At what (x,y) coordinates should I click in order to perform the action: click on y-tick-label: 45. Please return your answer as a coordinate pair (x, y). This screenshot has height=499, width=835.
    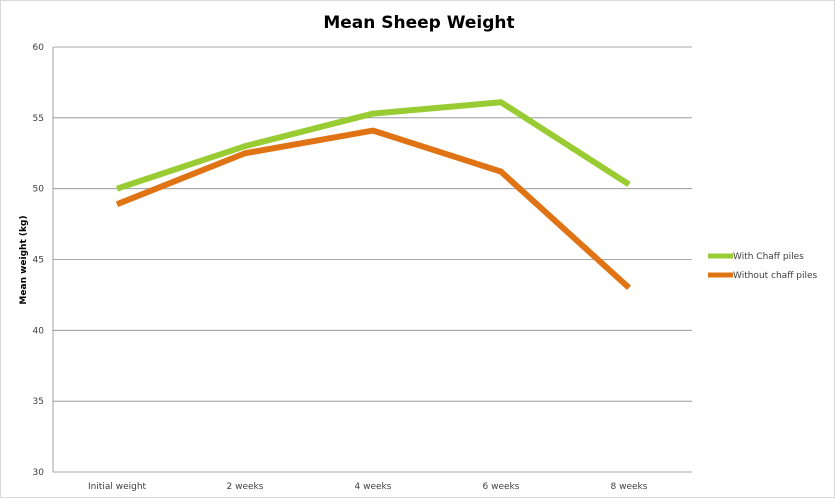
    Looking at the image, I should click on (38, 261).